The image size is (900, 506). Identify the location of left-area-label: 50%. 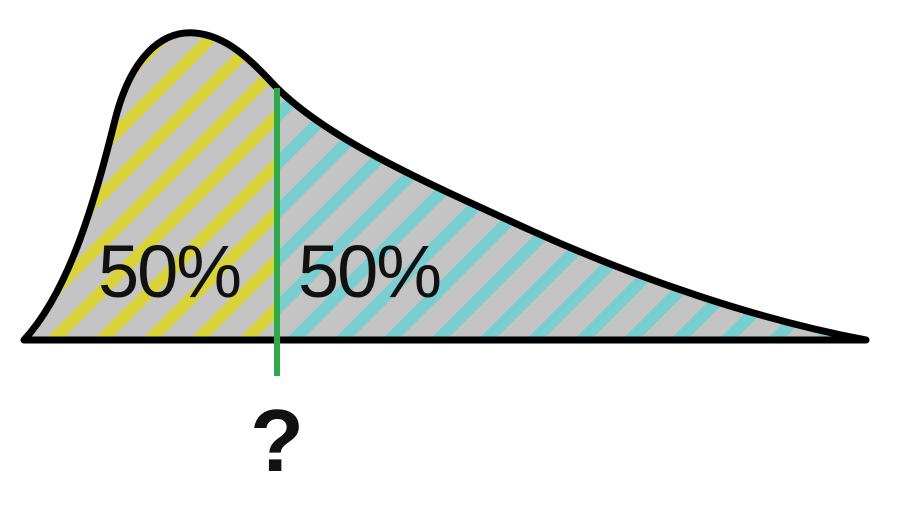
(169, 271).